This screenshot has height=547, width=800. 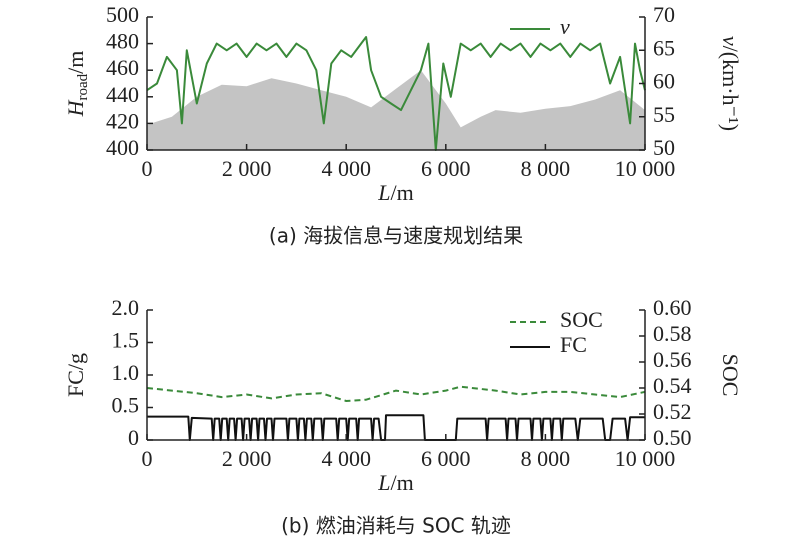 What do you see at coordinates (75, 62) in the screenshot?
I see `y-axis-label-unit: /m` at bounding box center [75, 62].